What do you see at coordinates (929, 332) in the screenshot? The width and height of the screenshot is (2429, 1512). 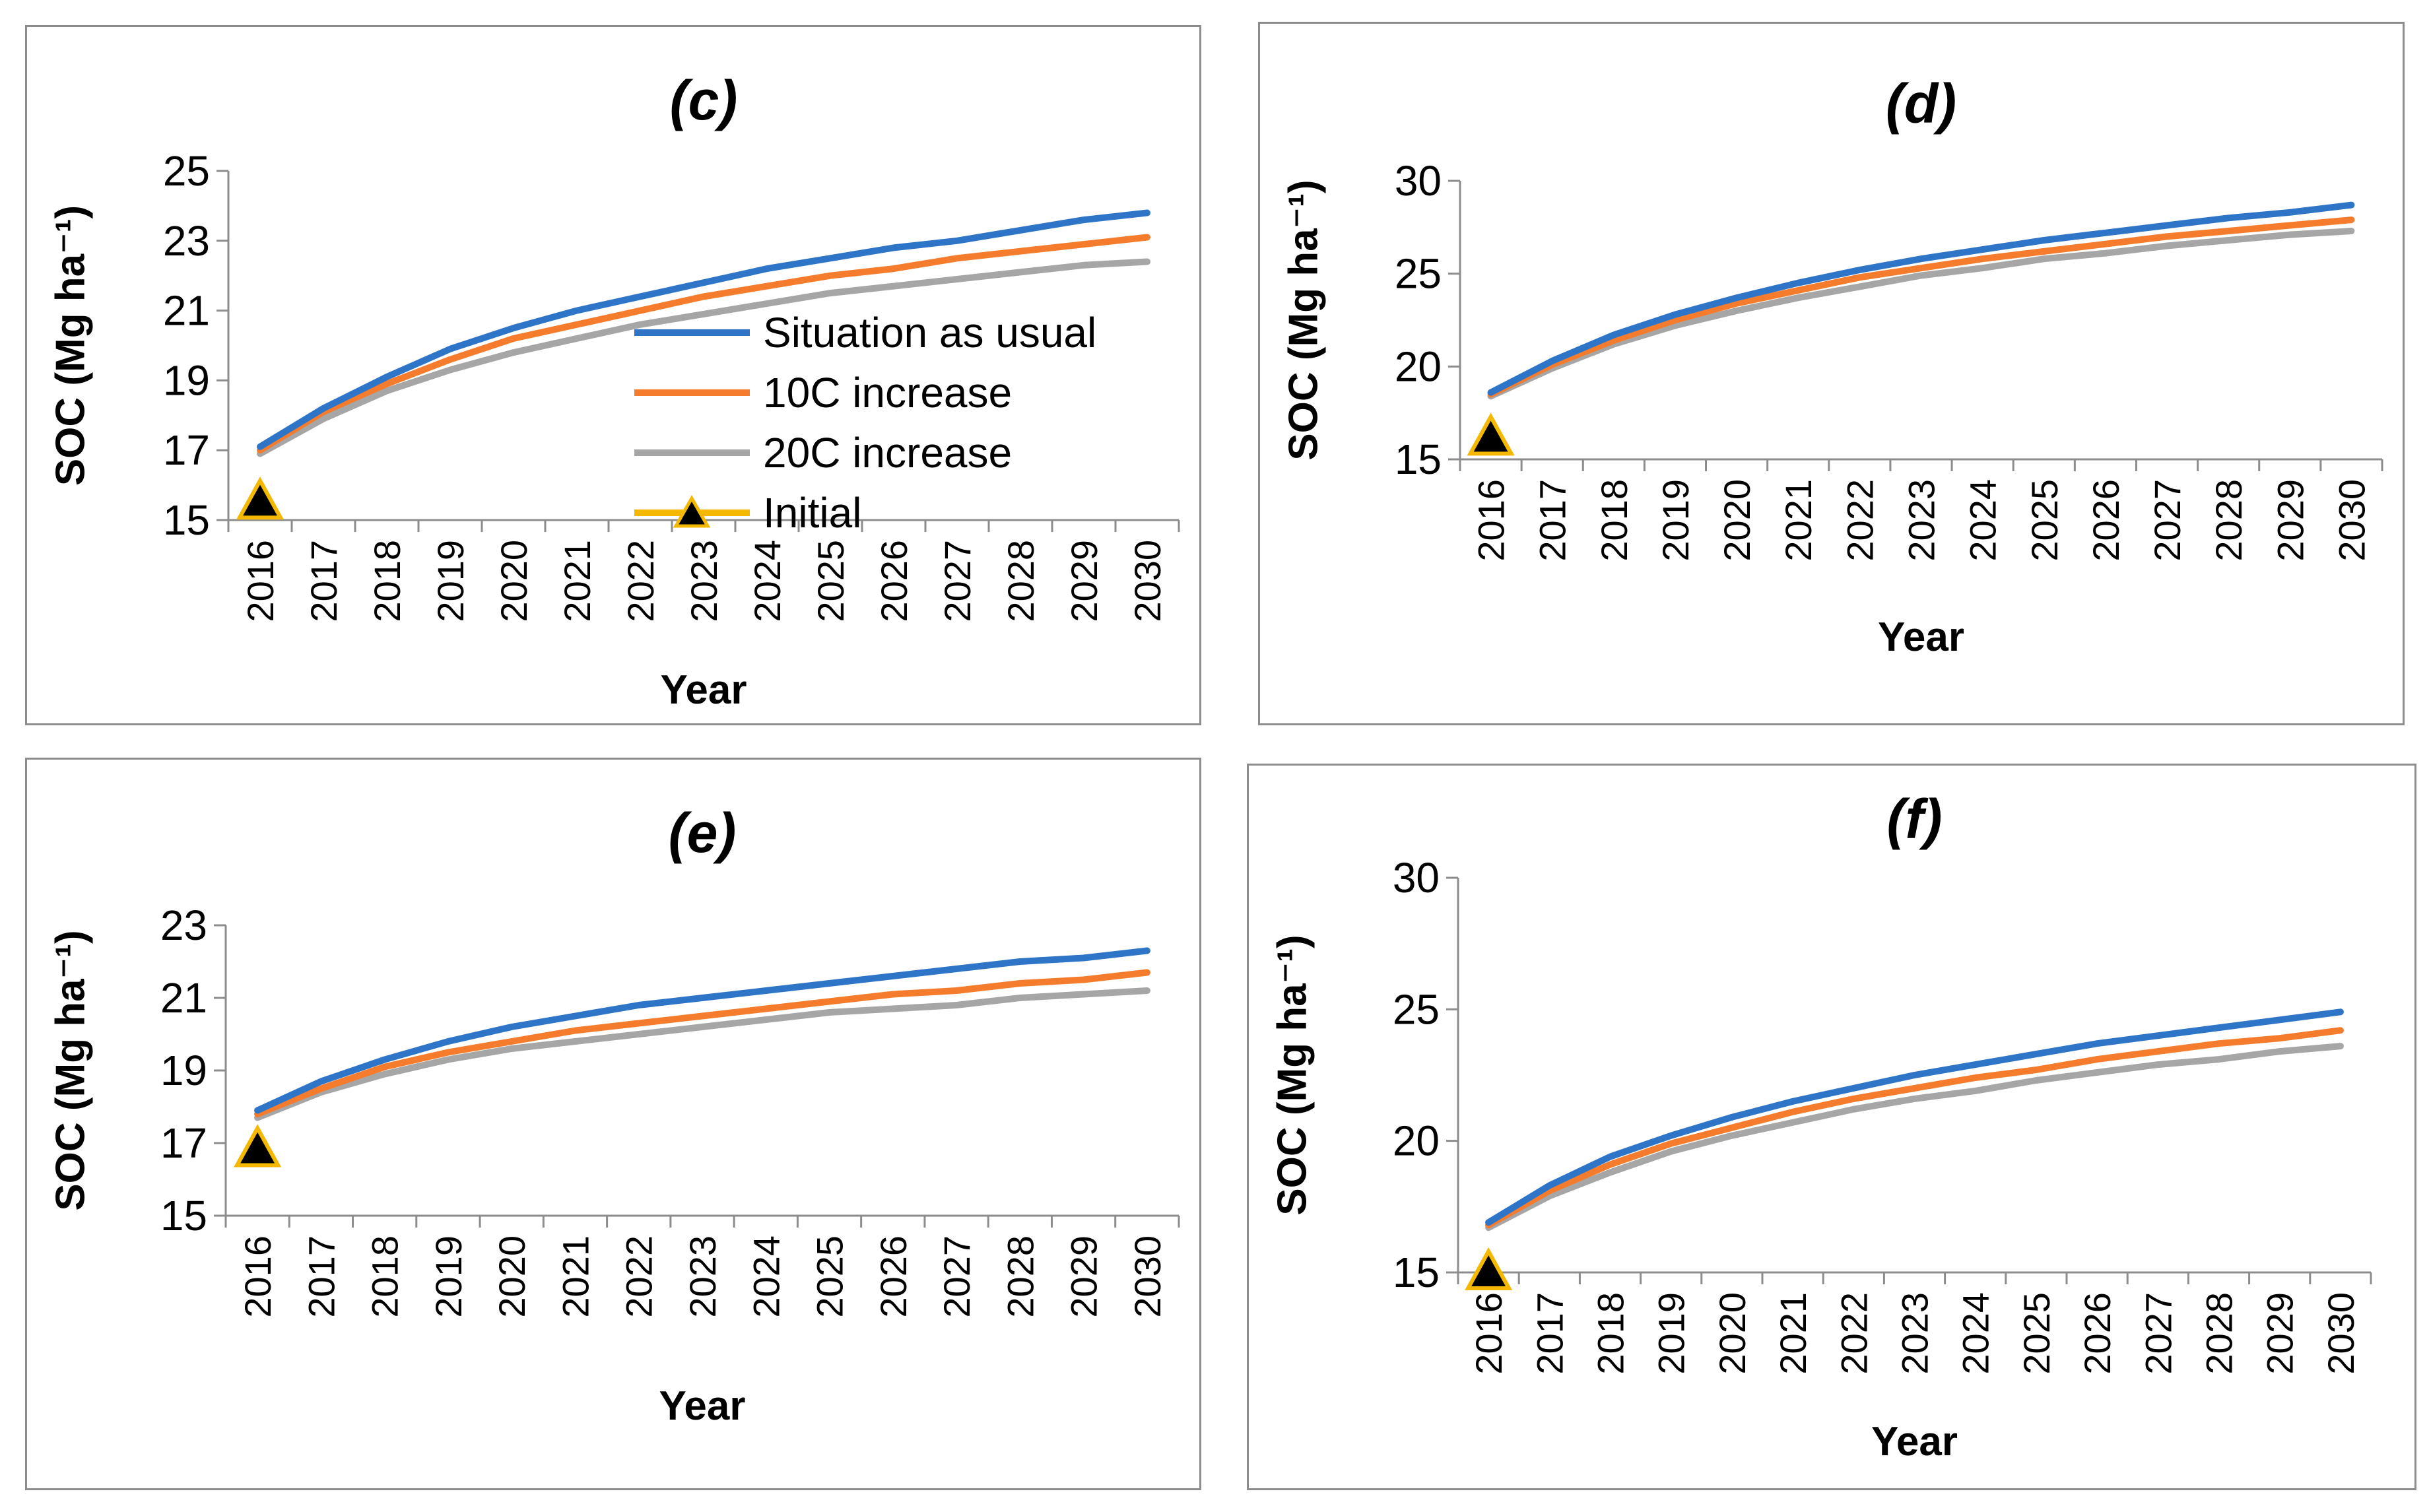 I see `legend-label-situation: Situation as usual` at bounding box center [929, 332].